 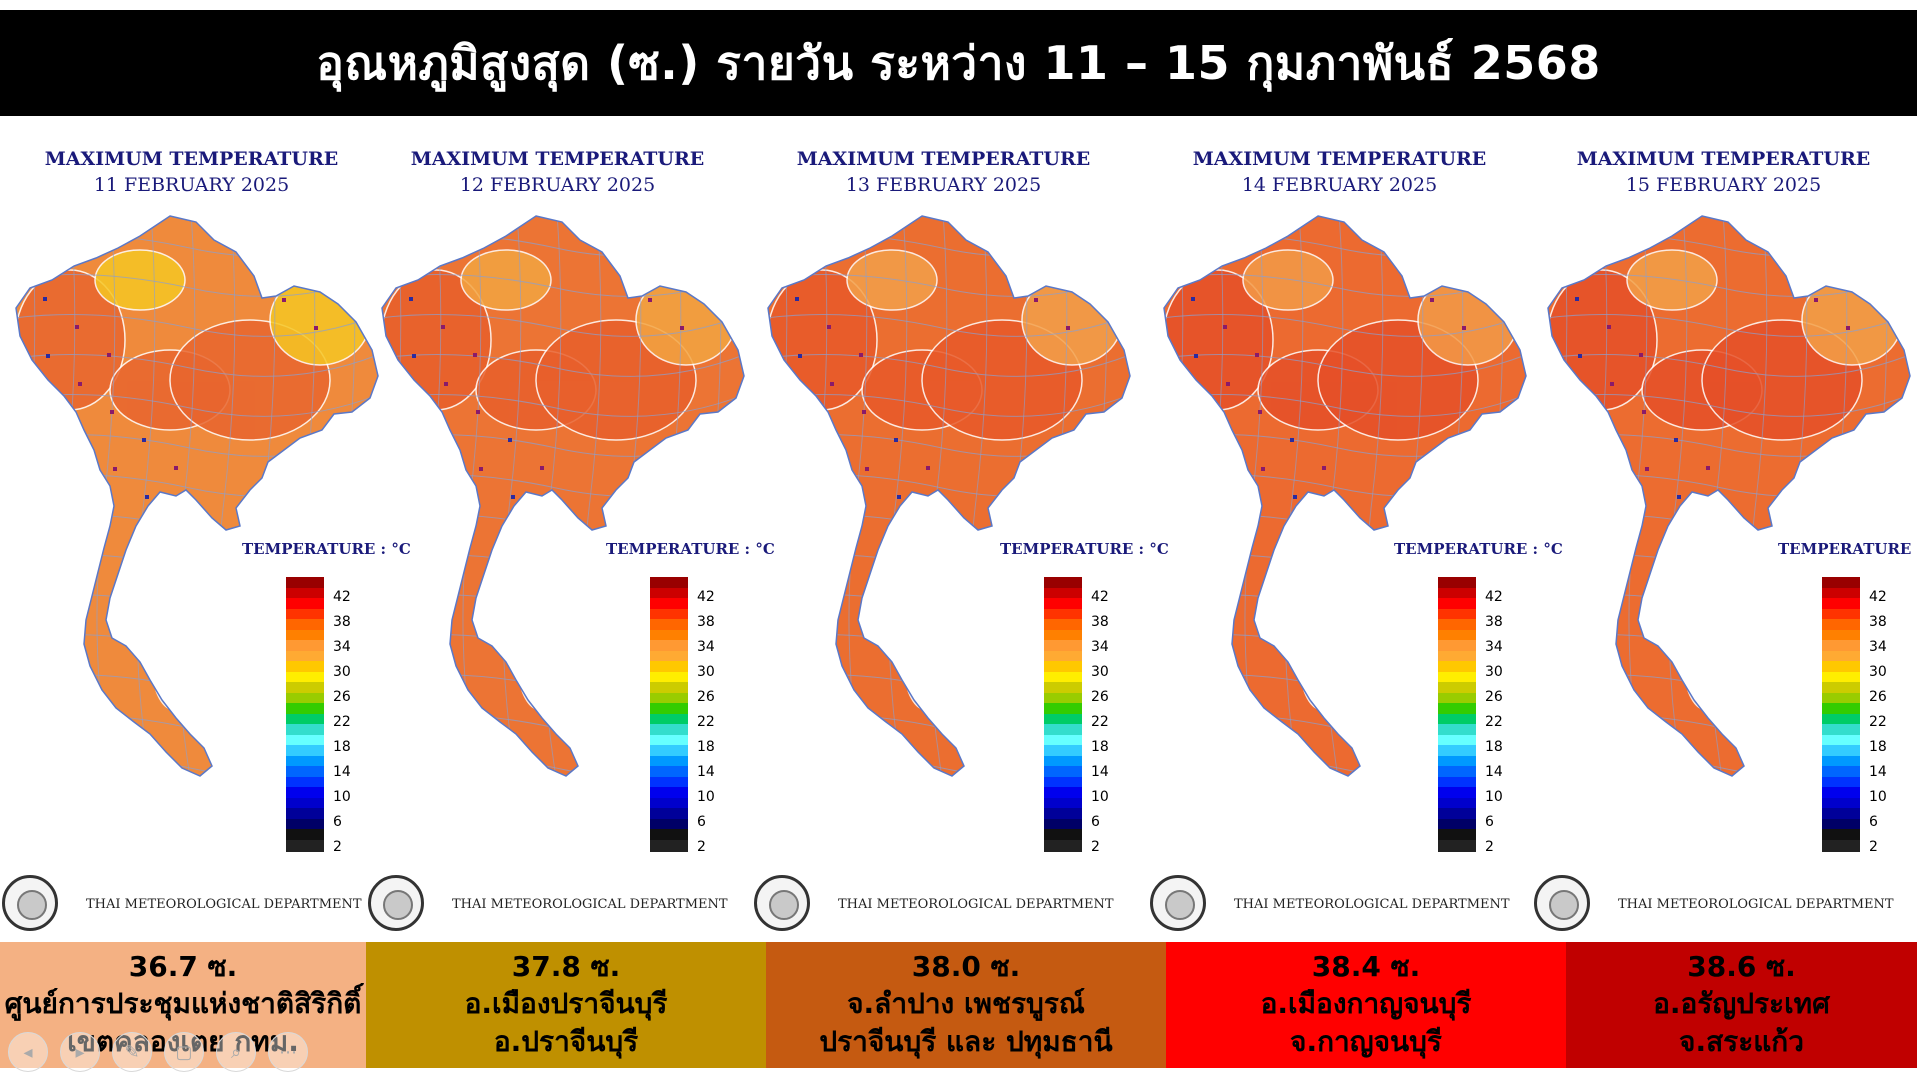 I want to click on max-temp-value: 38.4 ซ., so click(x=1366, y=966).